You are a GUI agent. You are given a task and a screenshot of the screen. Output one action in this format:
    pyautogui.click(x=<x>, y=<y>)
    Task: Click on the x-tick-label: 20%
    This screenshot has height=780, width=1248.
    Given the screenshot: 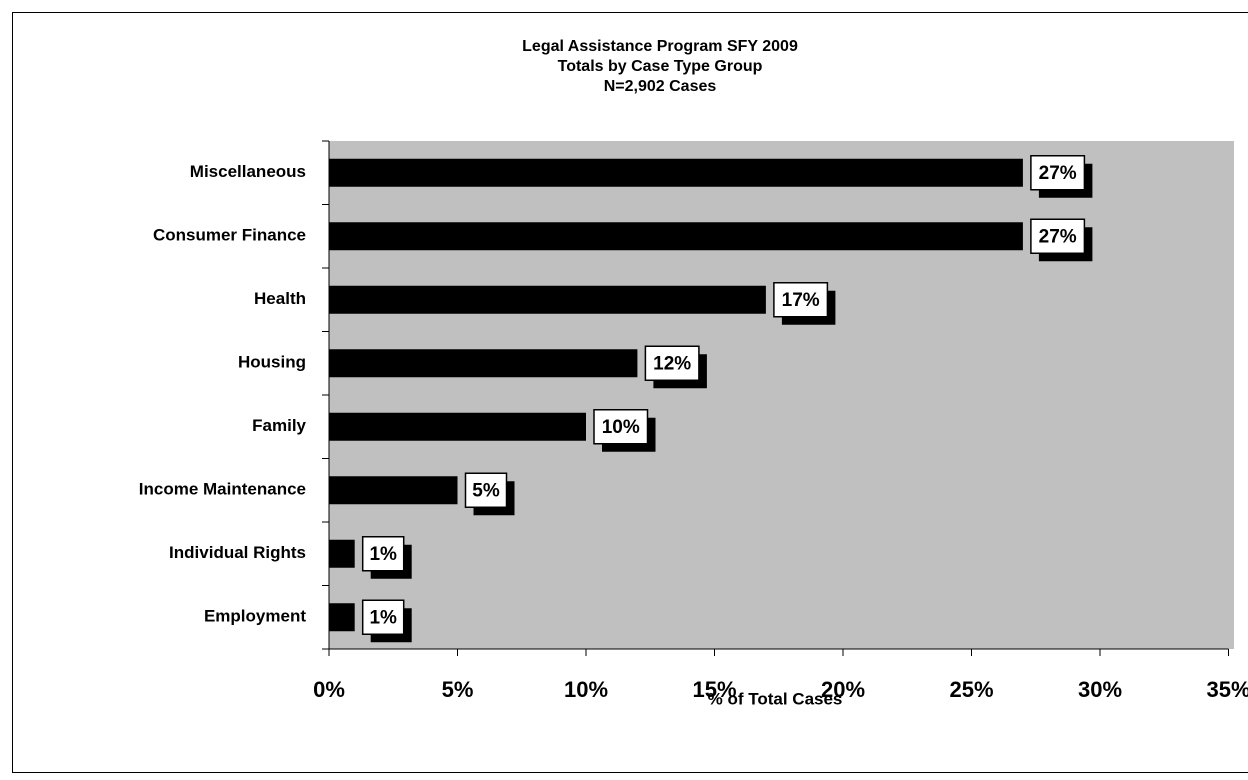 What is the action you would take?
    pyautogui.click(x=843, y=689)
    